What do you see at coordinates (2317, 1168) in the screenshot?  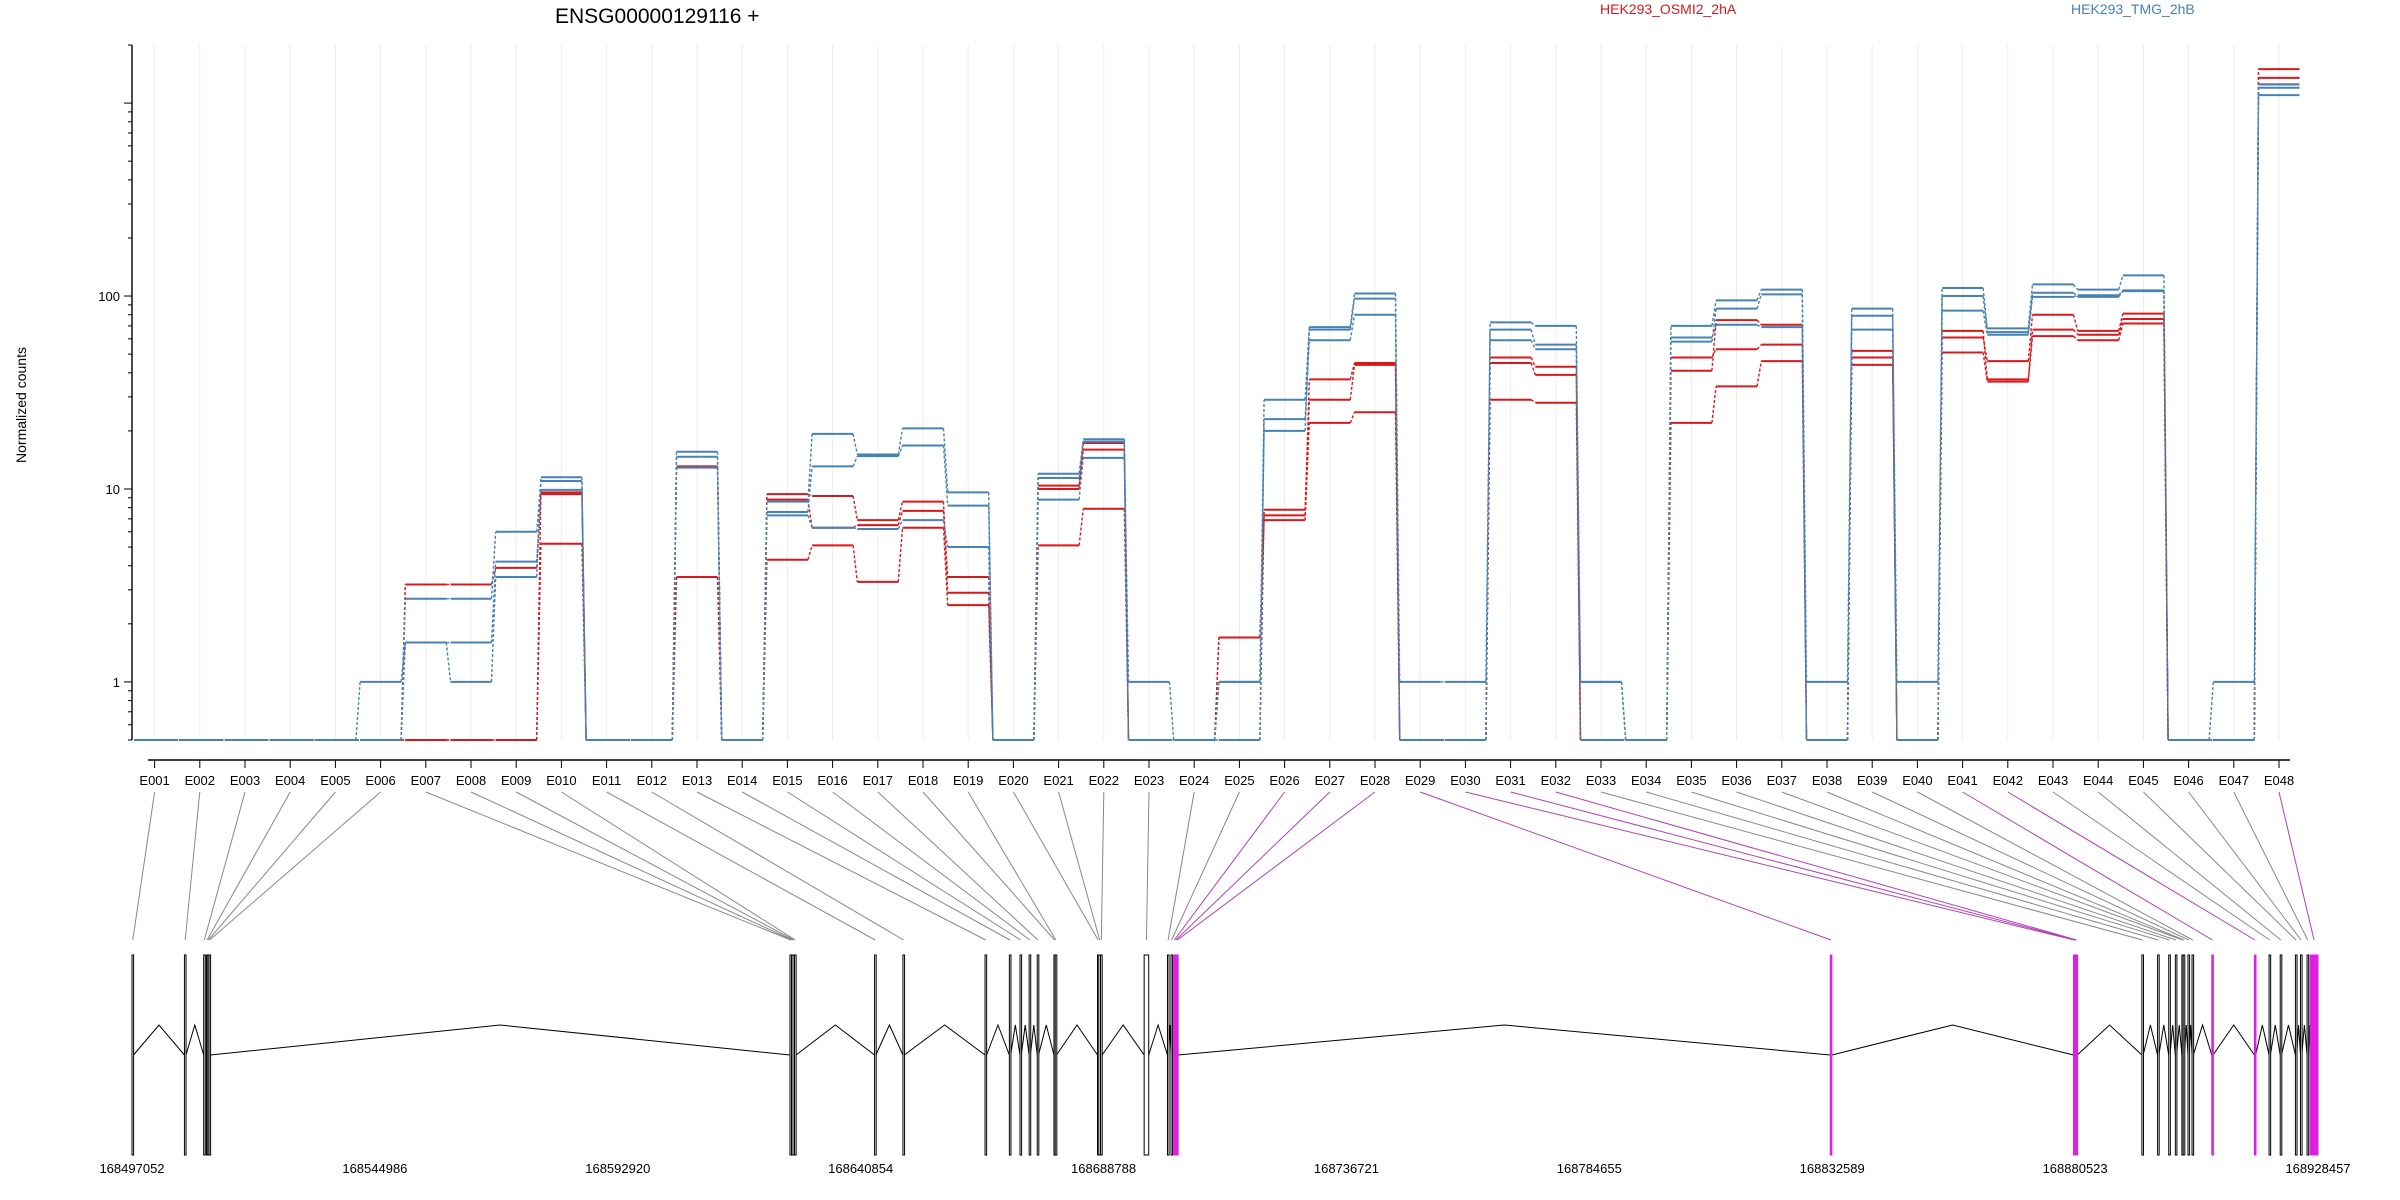 I see `coordinate-label: 168928457` at bounding box center [2317, 1168].